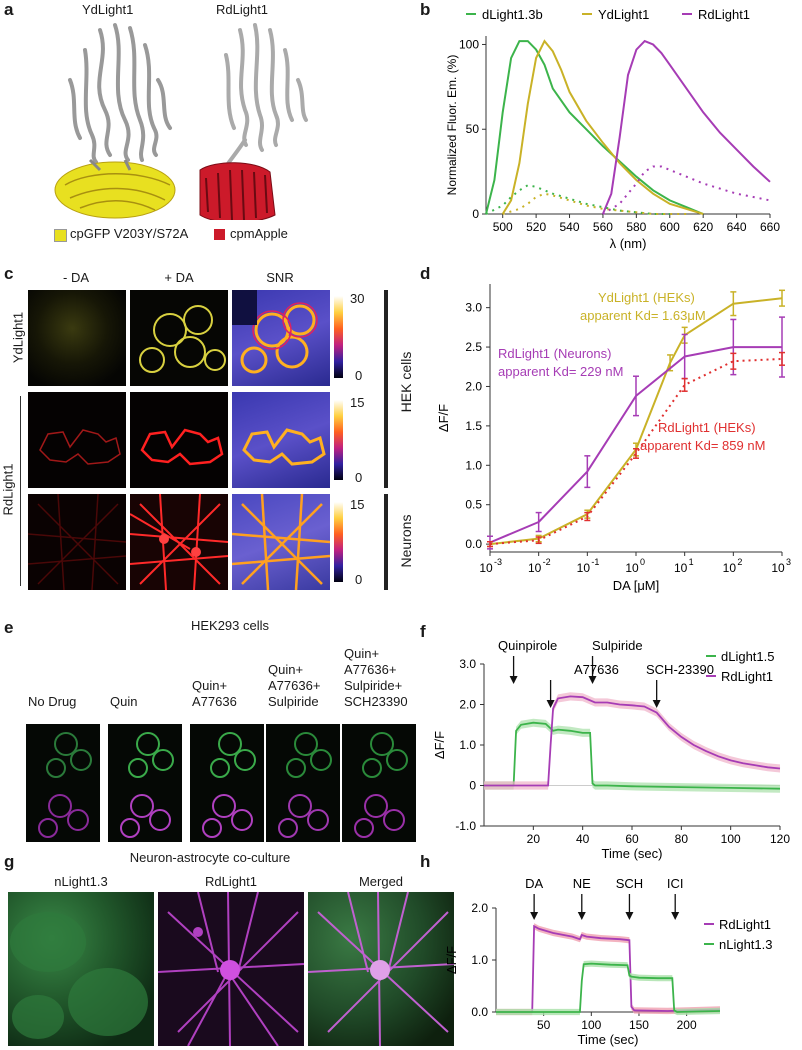  What do you see at coordinates (643, 315) in the screenshot?
I see `annotation-yd-kd: apparent Kd= 1.63μM` at bounding box center [643, 315].